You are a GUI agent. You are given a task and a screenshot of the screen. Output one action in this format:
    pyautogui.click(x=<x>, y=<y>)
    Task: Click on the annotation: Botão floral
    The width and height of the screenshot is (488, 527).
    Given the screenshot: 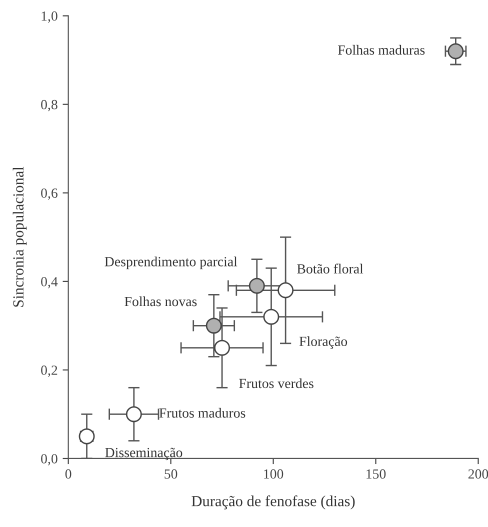 What is the action you would take?
    pyautogui.click(x=330, y=269)
    